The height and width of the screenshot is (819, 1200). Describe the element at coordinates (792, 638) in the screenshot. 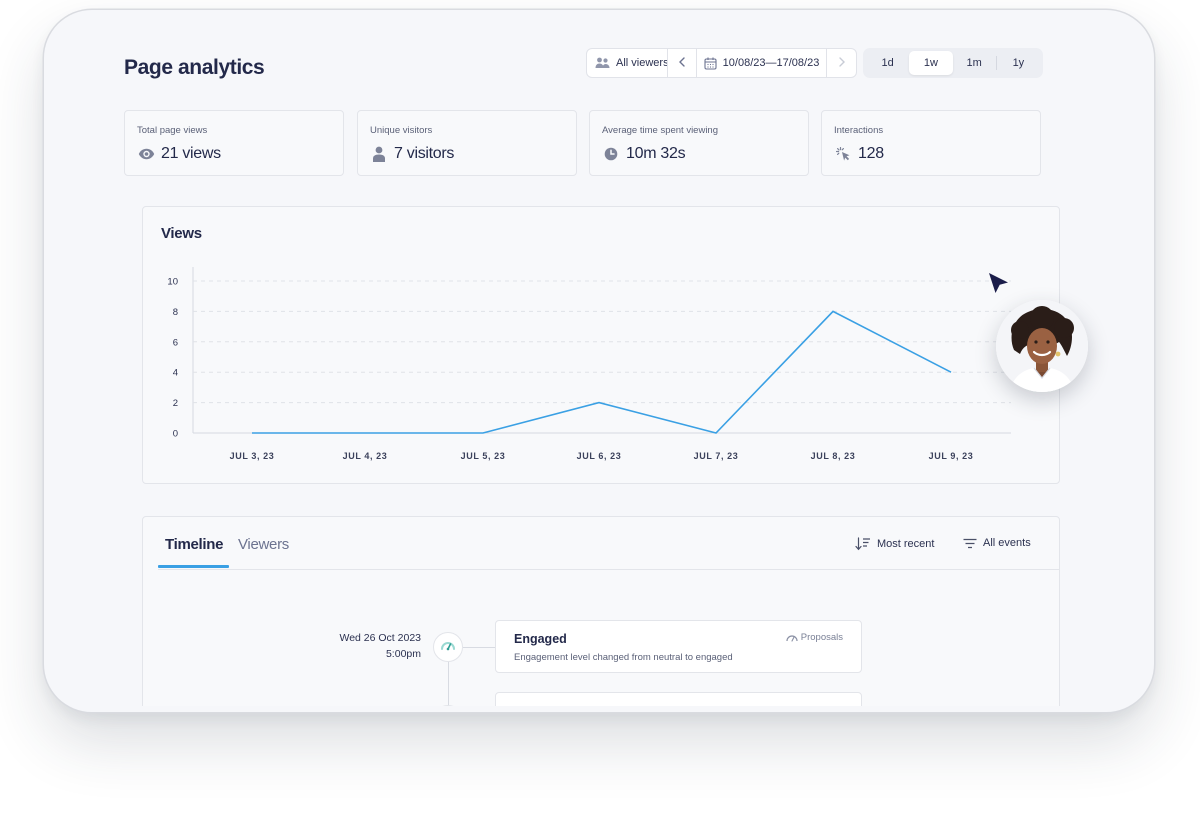

I see `gauge-small-icon` at that location.